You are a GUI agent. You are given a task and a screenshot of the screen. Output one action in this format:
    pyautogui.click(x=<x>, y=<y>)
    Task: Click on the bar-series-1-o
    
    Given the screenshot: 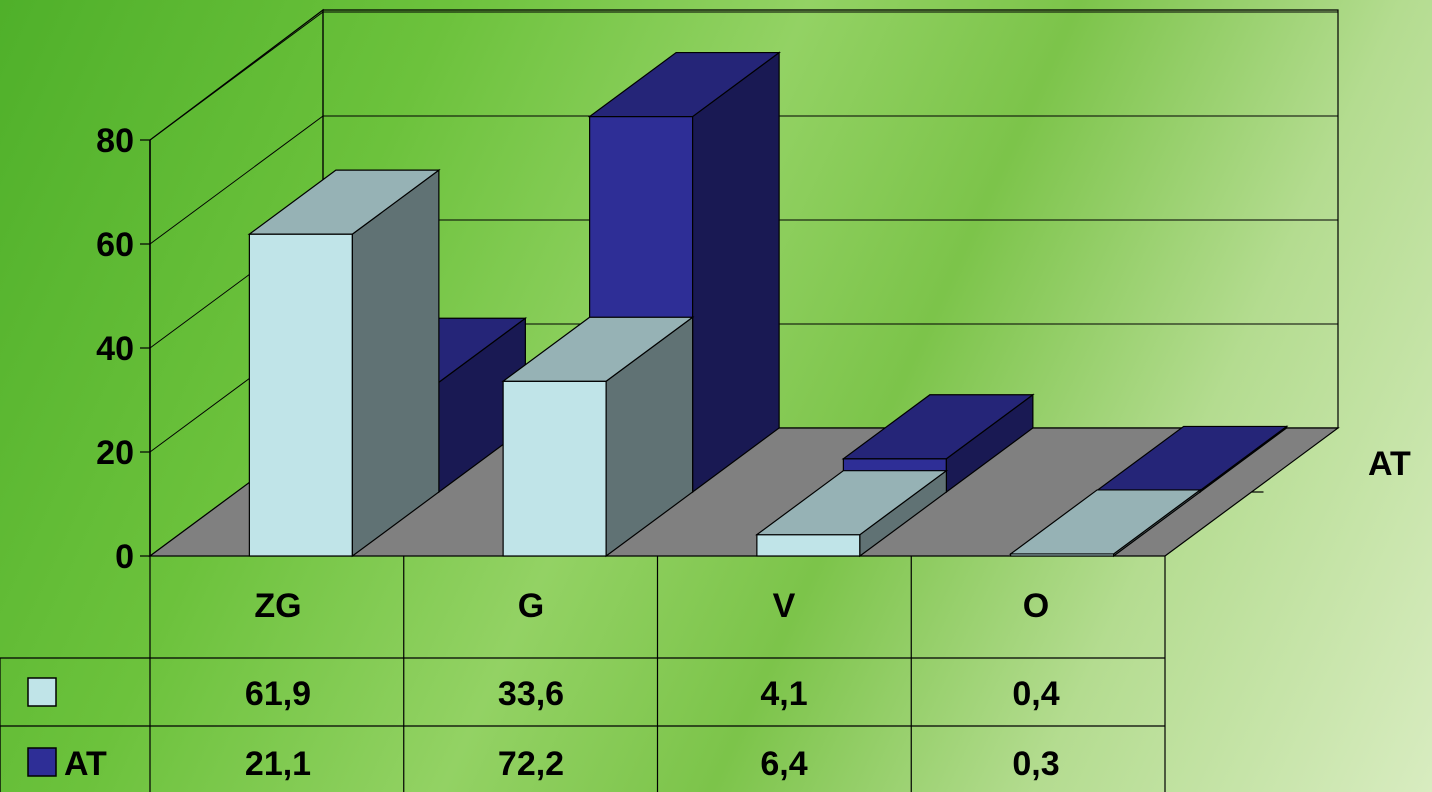 What is the action you would take?
    pyautogui.click(x=1105, y=523)
    